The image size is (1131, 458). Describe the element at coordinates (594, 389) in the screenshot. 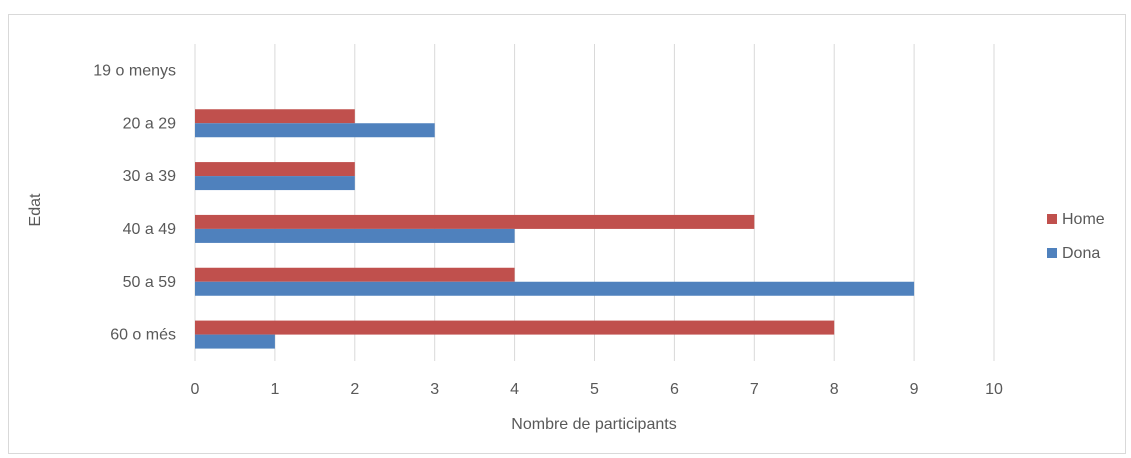

I see `x-tick-label: 5` at that location.